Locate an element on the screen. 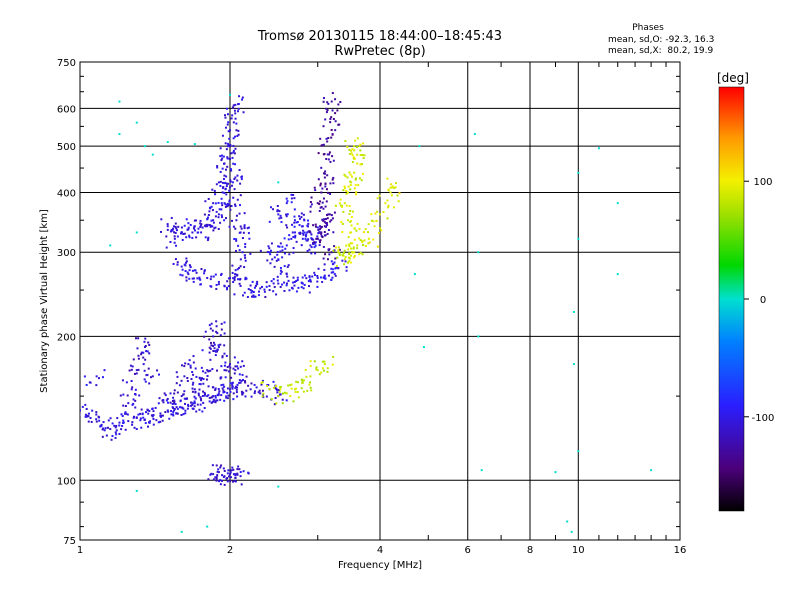  y-tick-label: 200 is located at coordinates (66, 337).